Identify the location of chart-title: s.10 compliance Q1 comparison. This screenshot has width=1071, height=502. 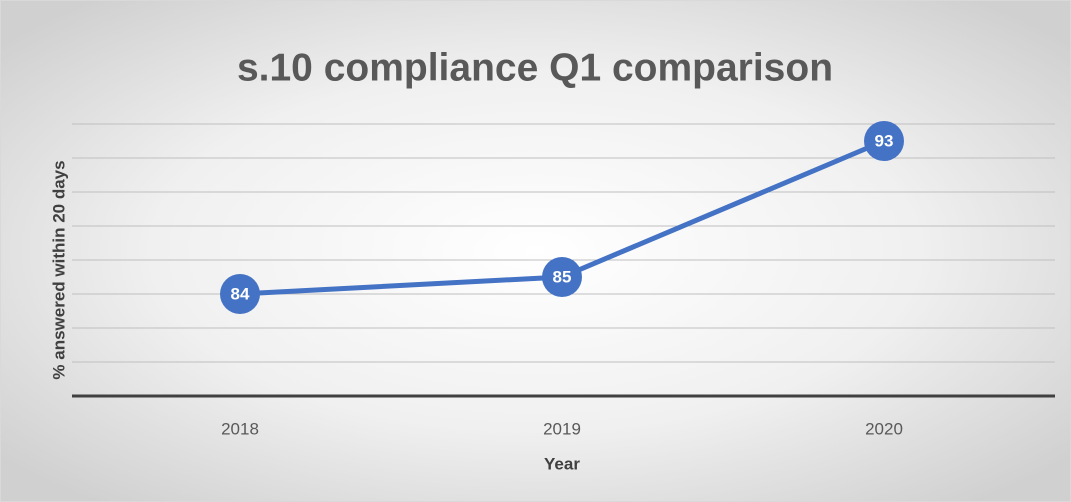
(535, 67).